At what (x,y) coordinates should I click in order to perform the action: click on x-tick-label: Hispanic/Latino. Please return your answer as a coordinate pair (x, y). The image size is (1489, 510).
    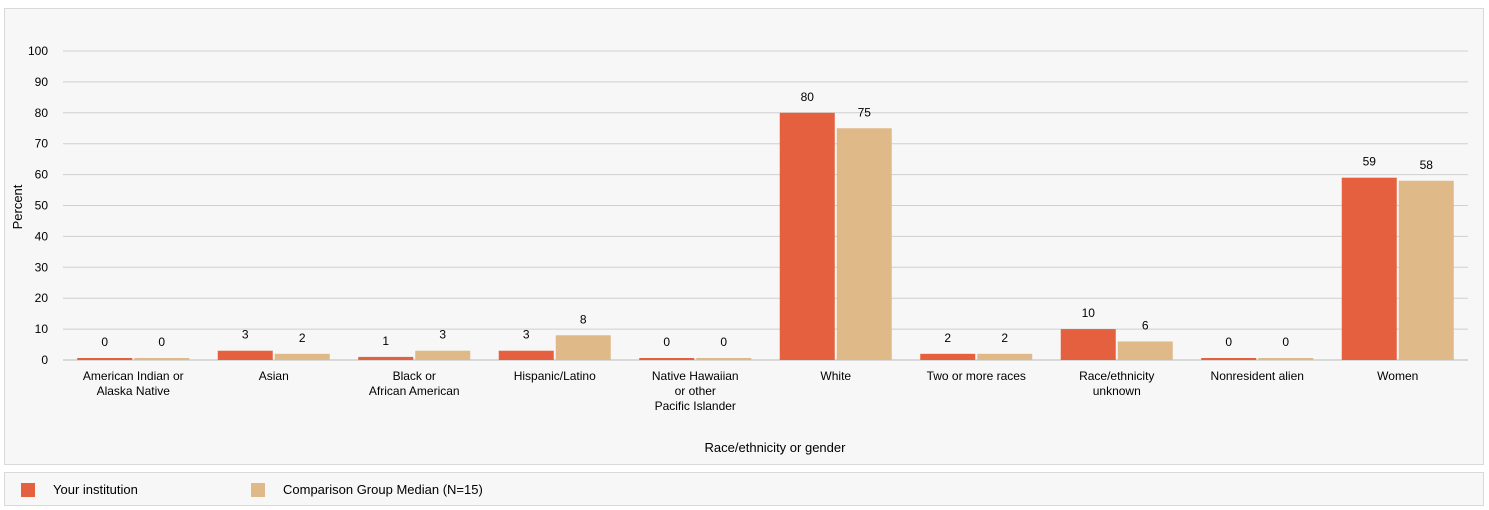
    Looking at the image, I should click on (555, 376).